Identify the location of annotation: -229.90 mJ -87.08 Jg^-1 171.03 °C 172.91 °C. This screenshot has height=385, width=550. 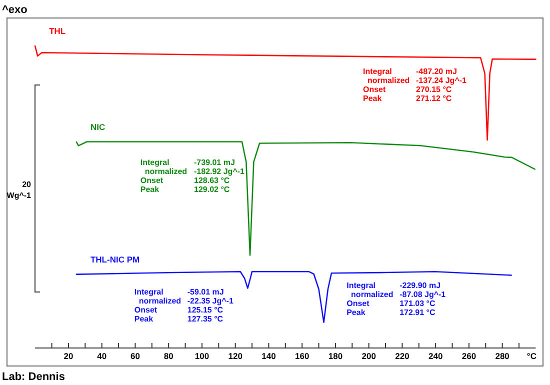
(423, 299).